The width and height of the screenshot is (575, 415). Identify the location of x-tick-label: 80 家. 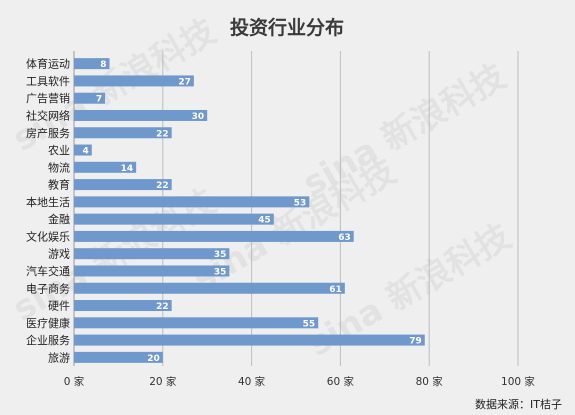
(430, 381).